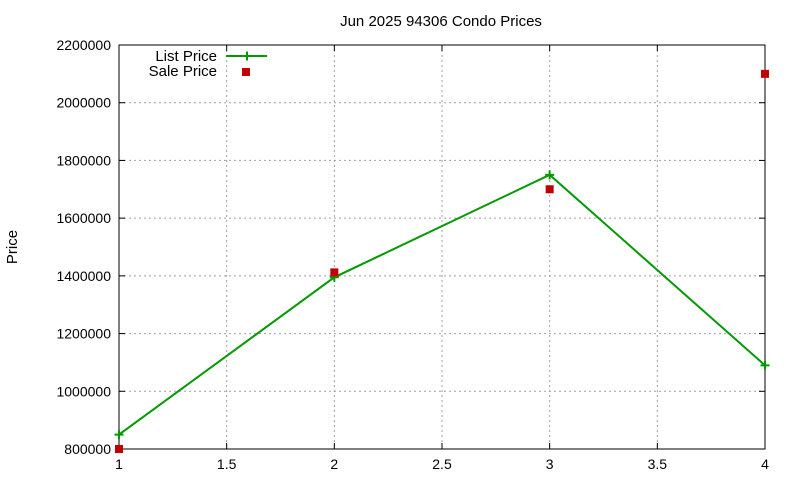 Image resolution: width=800 pixels, height=480 pixels. I want to click on y-tick-label: 1200000, so click(83, 334).